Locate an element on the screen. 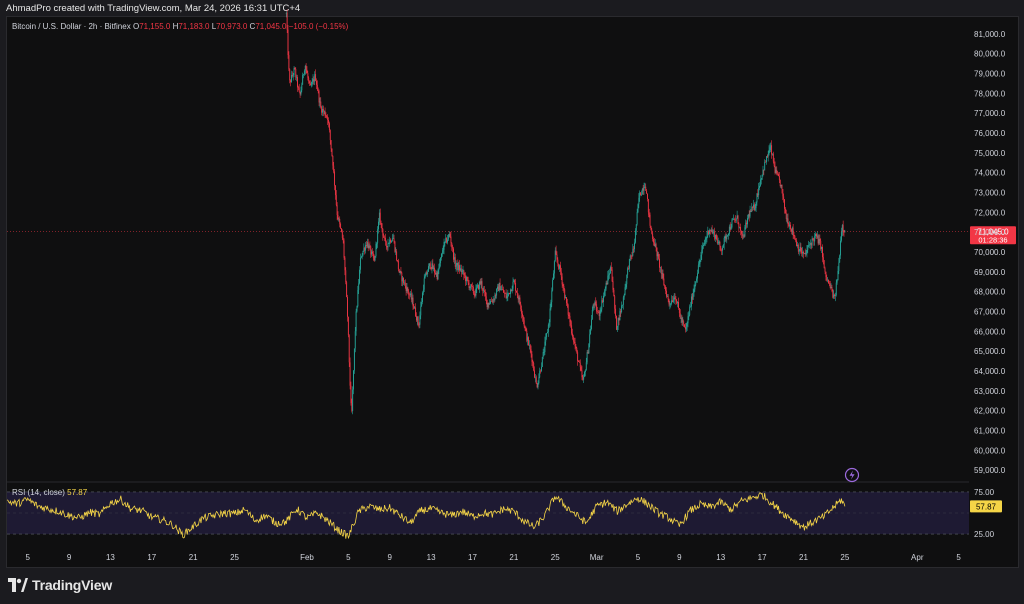  rsi-legend: RSI (14, close) 57.87 is located at coordinates (49, 492).